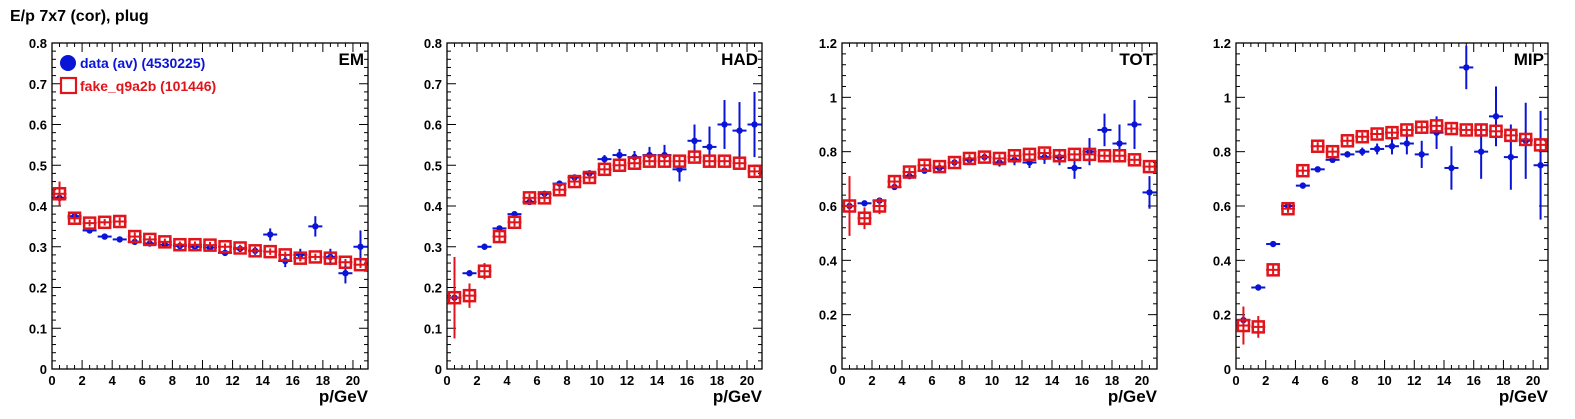  Describe the element at coordinates (433, 165) in the screenshot. I see `y-tick-label: 0.5` at that location.